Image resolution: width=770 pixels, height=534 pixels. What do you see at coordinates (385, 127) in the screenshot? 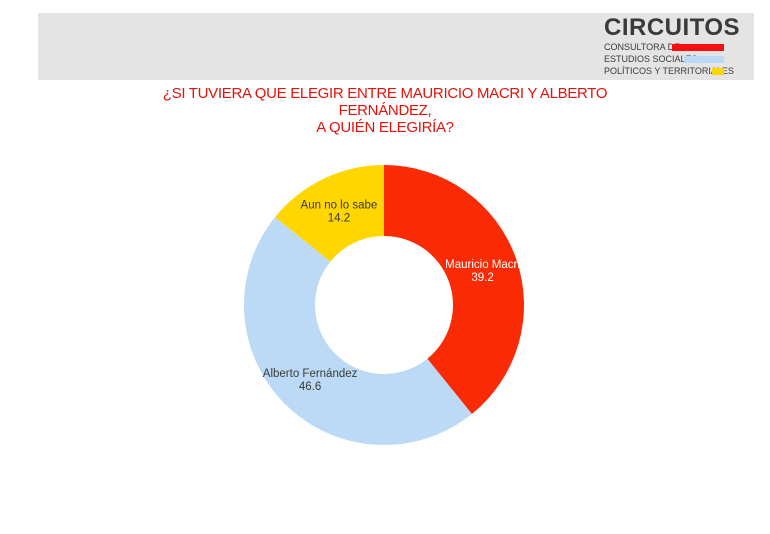
I see `chart-title-line-2: A QUIÉN ELEGIRÍA?` at bounding box center [385, 127].